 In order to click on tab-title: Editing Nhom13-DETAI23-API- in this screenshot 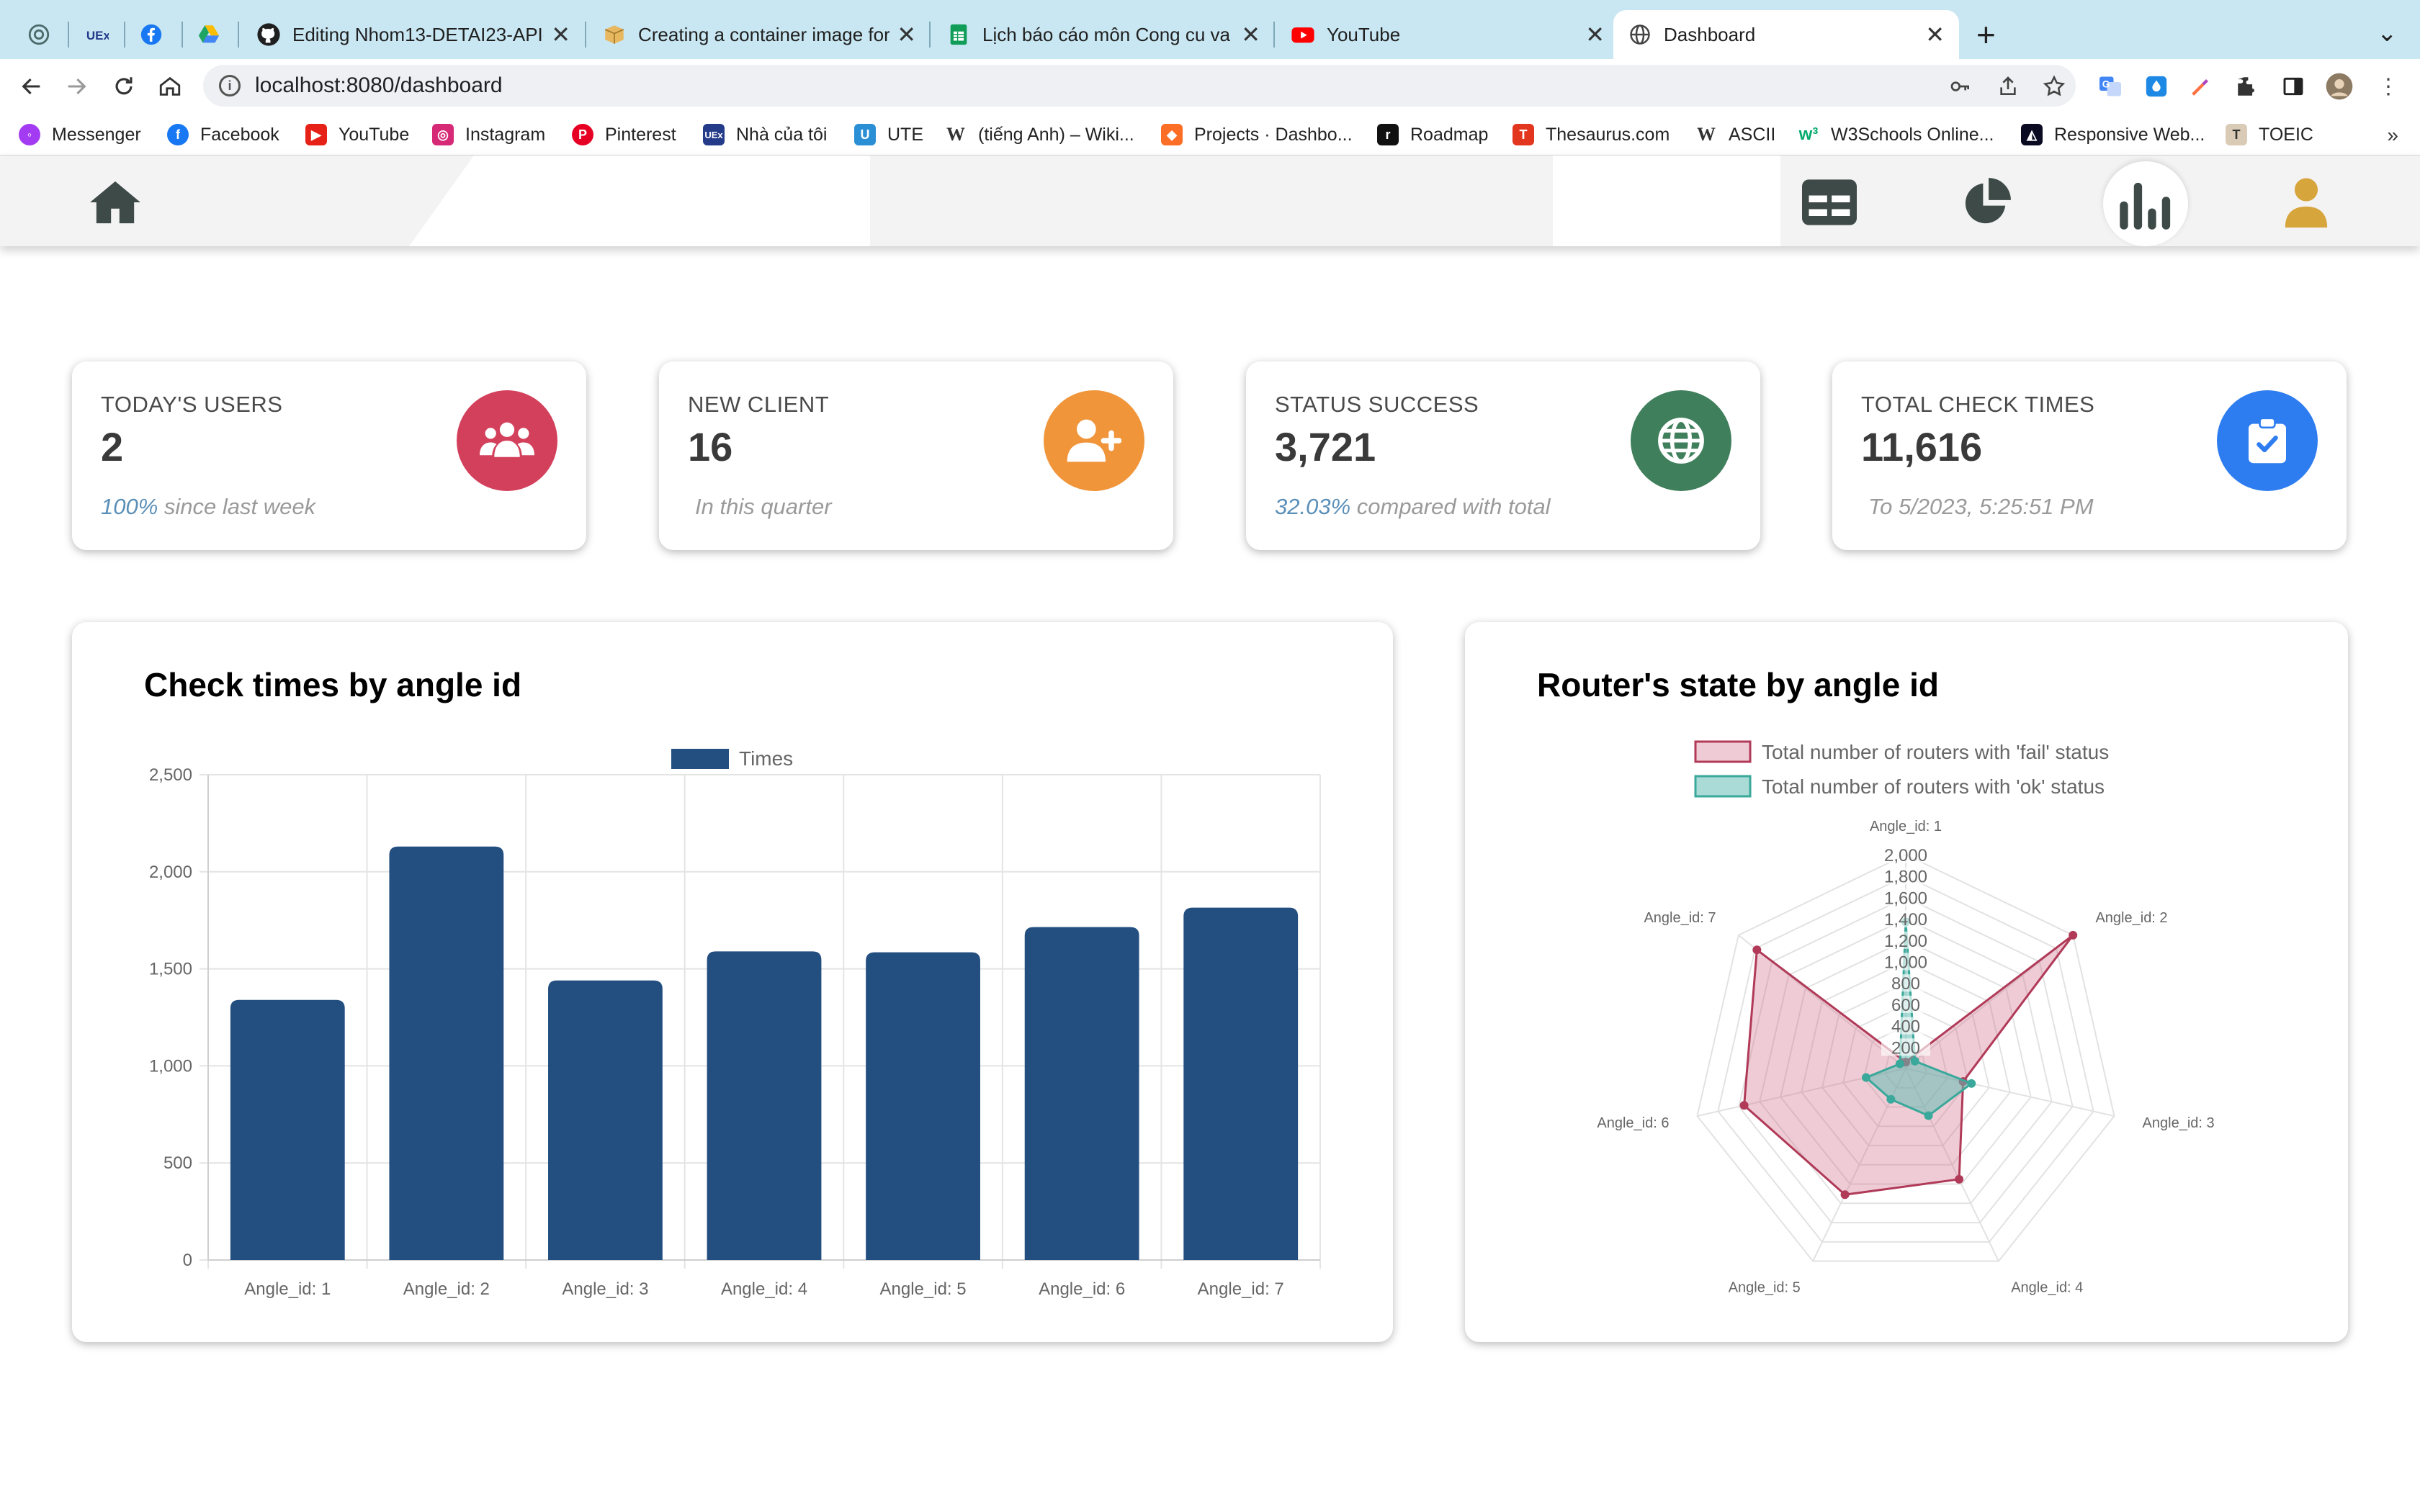, I will do `click(418, 34)`.